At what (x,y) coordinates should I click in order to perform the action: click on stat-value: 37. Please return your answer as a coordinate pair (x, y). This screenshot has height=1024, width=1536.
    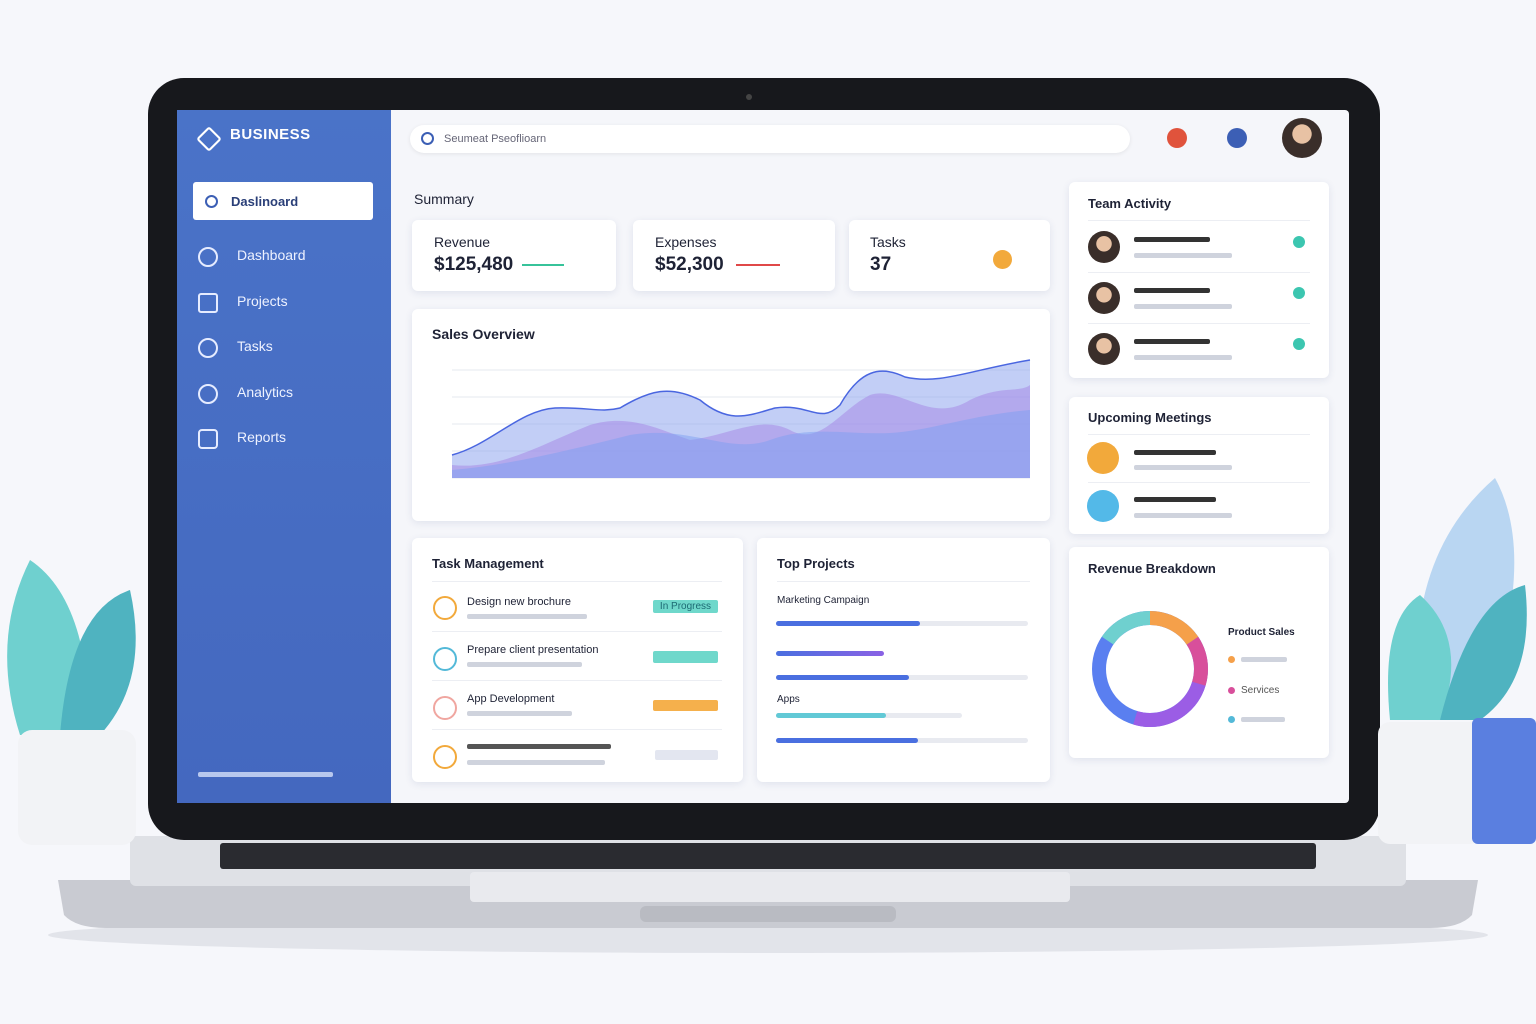
    Looking at the image, I should click on (881, 264).